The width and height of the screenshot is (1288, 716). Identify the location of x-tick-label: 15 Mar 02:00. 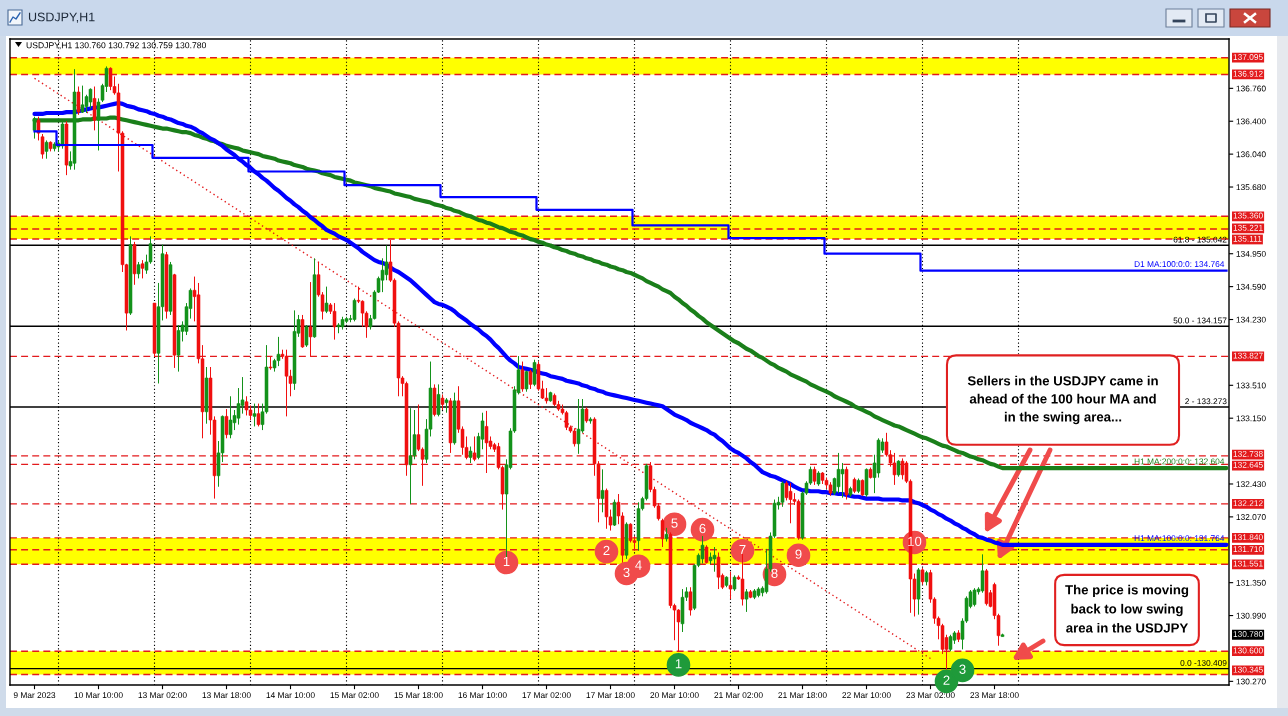
(354, 695).